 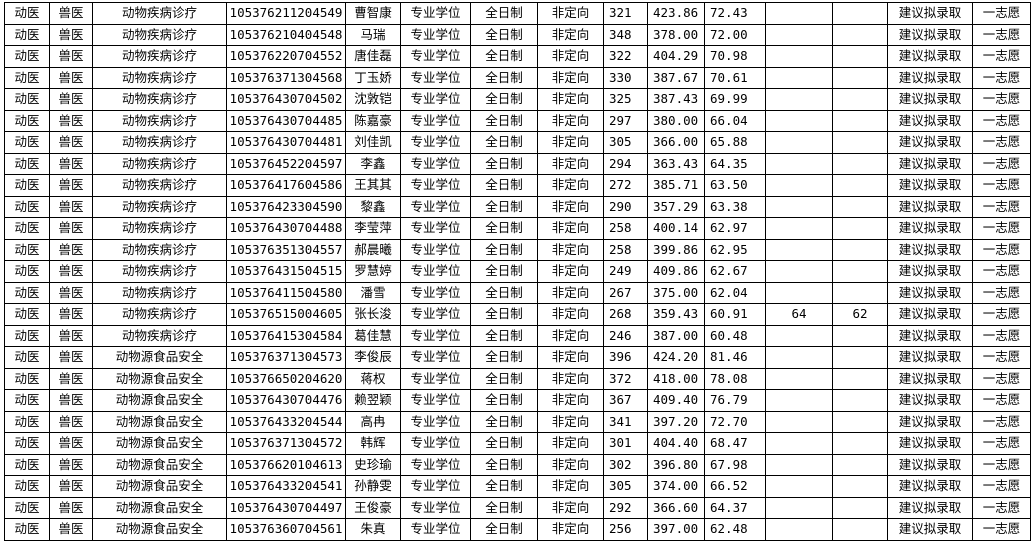 What do you see at coordinates (625, 271) in the screenshot?
I see `cell-initial-score: 249` at bounding box center [625, 271].